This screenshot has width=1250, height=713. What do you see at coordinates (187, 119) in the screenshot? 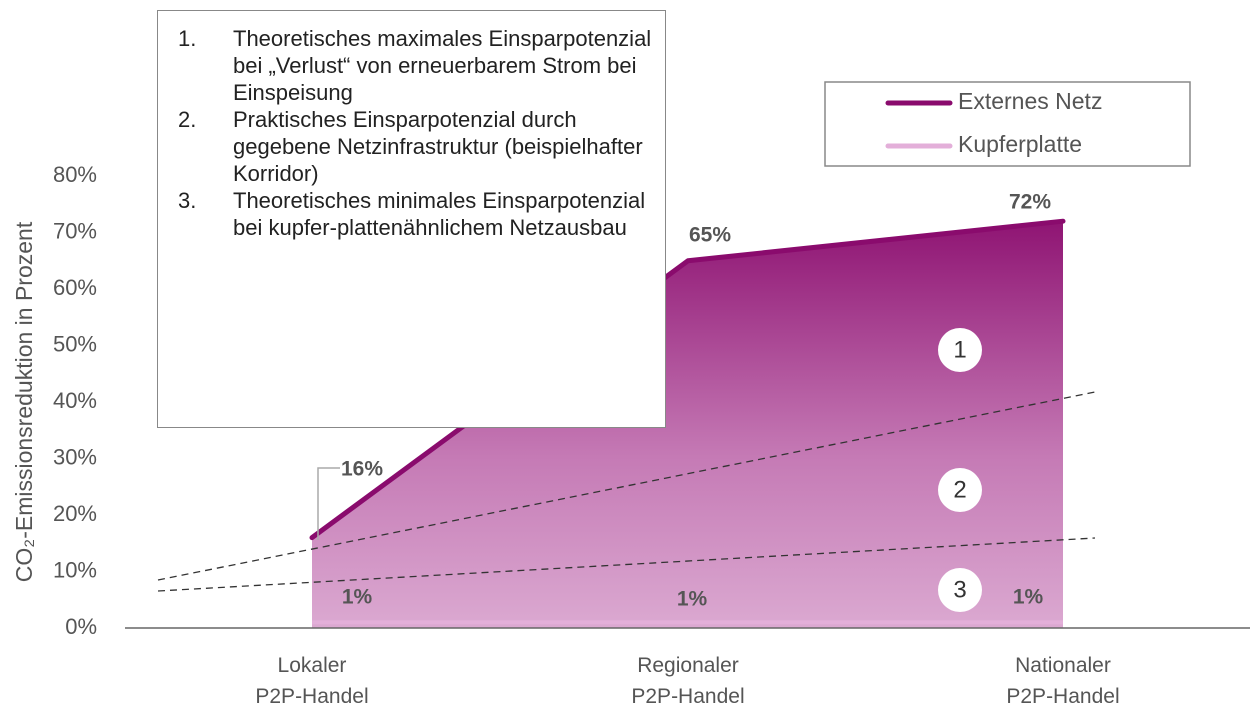
I see `annotation-number: 2.` at bounding box center [187, 119].